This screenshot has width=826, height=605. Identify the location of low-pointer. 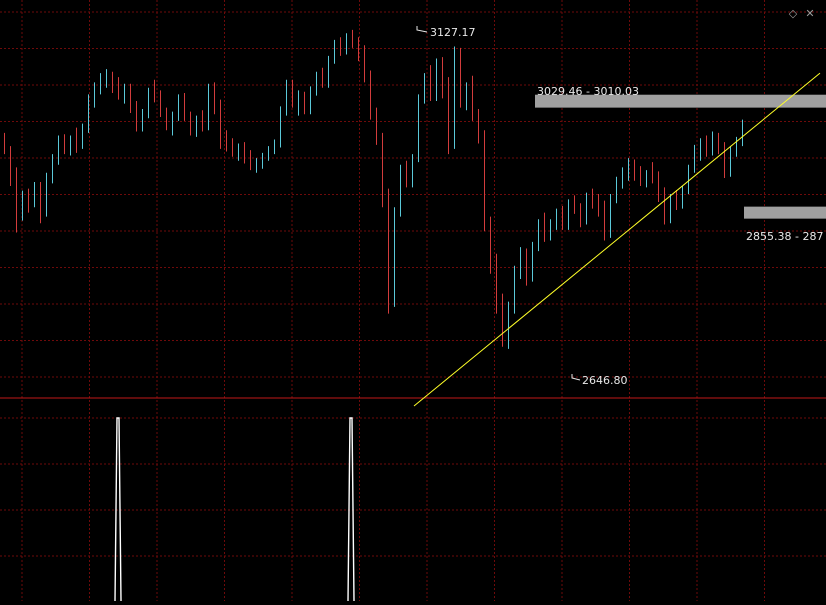
(576, 377).